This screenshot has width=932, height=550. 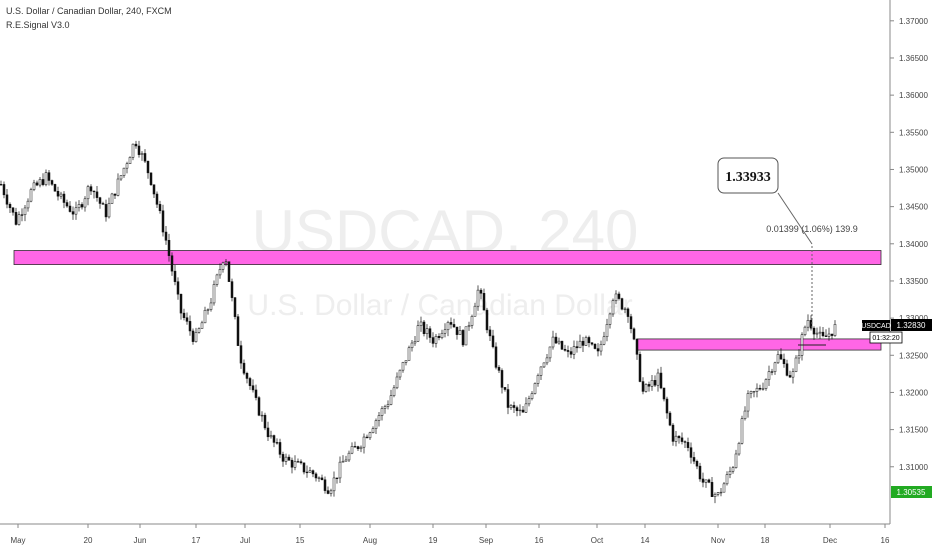 What do you see at coordinates (911, 325) in the screenshot?
I see `last-price-box` at bounding box center [911, 325].